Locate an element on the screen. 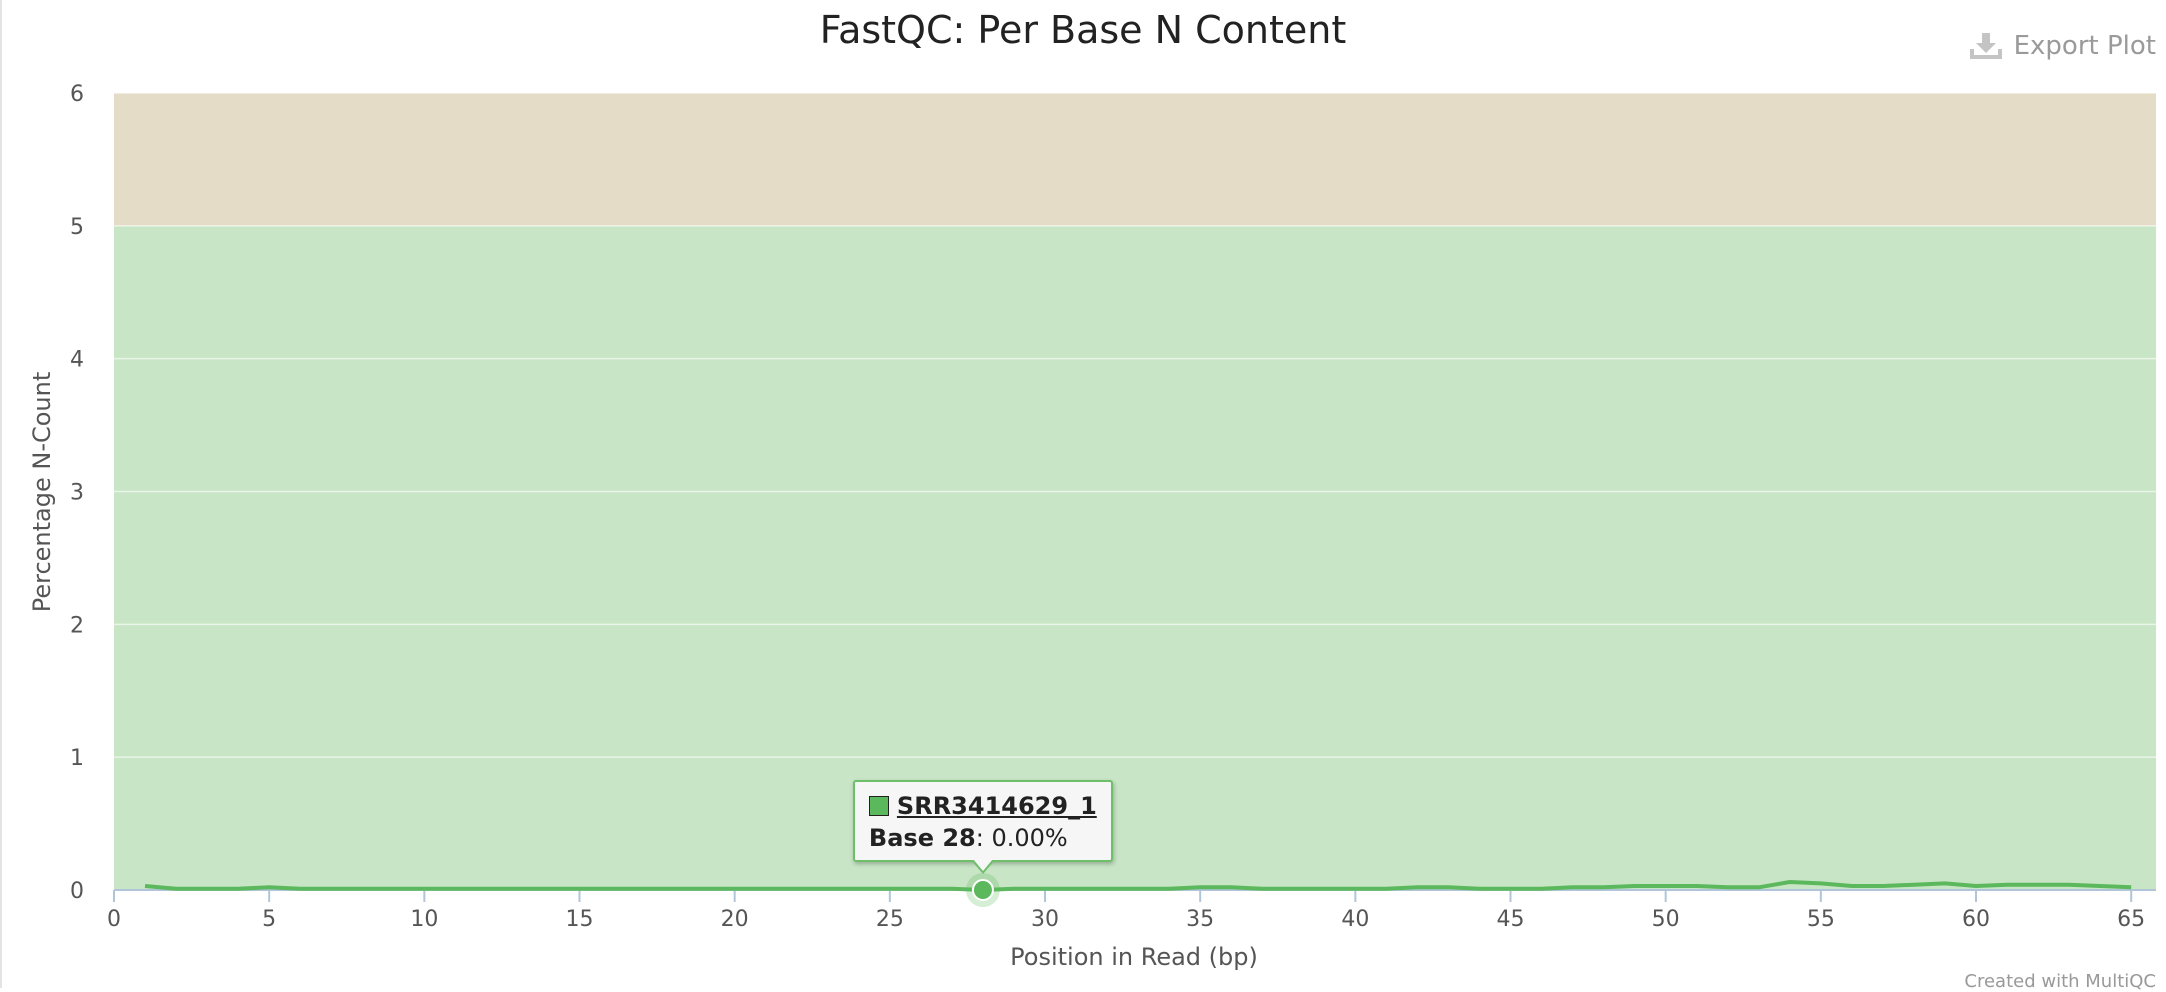  x-tick-label: 15 is located at coordinates (580, 919).